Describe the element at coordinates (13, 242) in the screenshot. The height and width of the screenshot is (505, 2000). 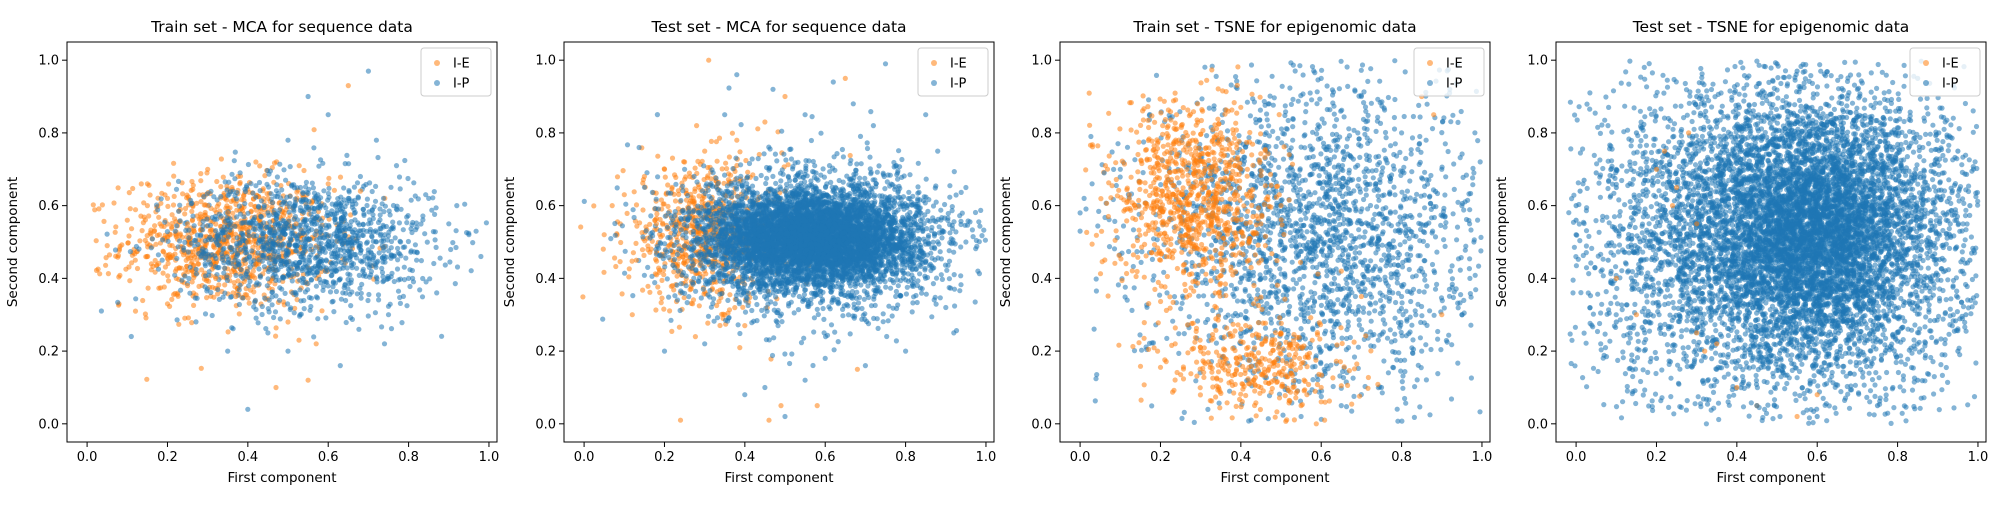
I see `y-axis-label: Second component` at that location.